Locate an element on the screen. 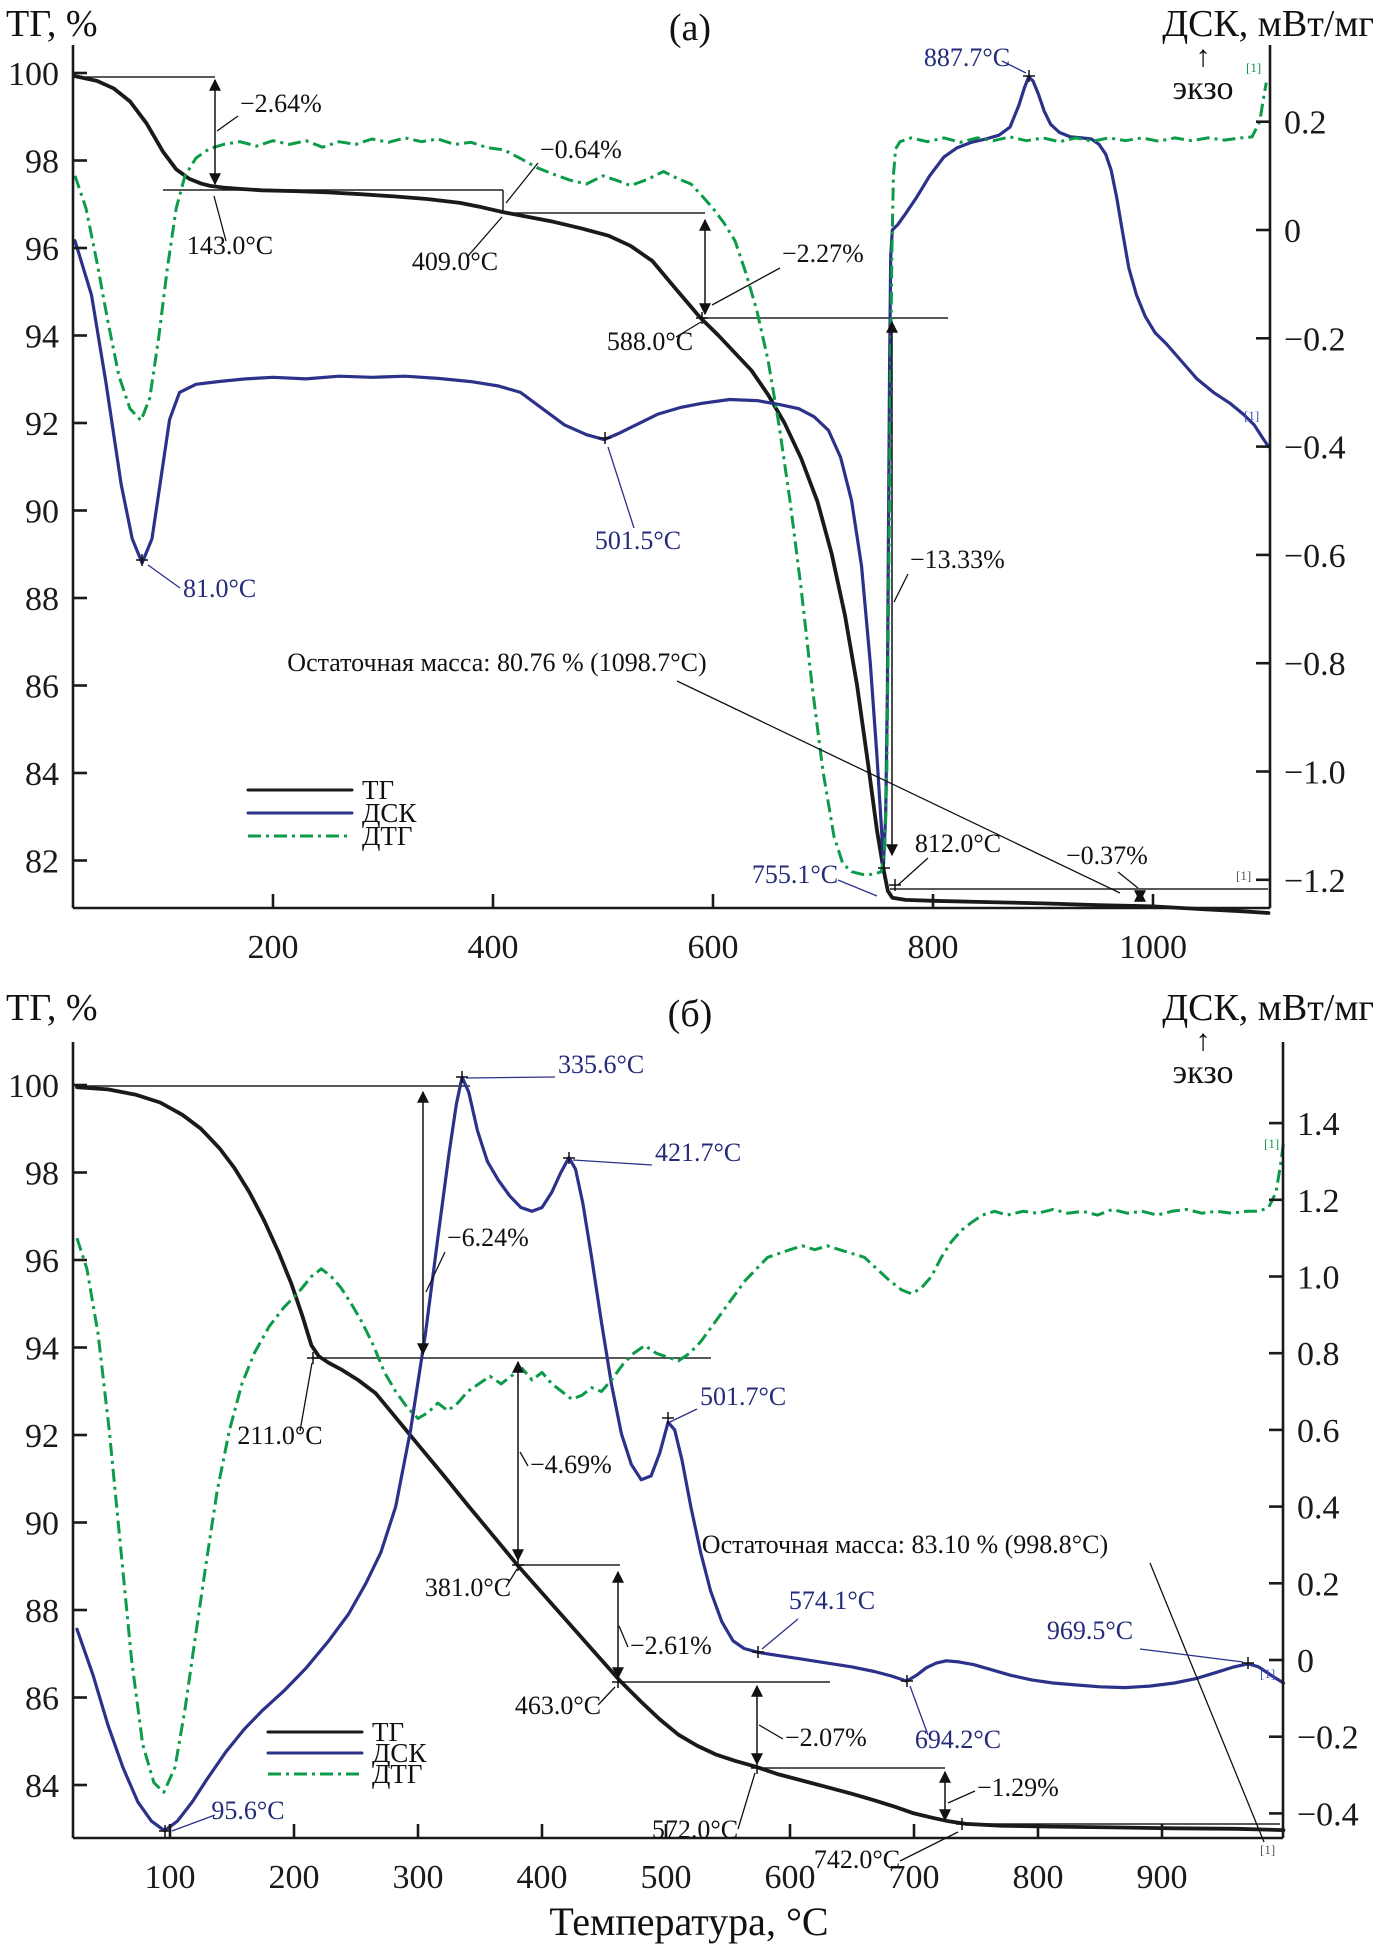 The image size is (1378, 1948). annotation-label: 95.6°C is located at coordinates (247, 1810).